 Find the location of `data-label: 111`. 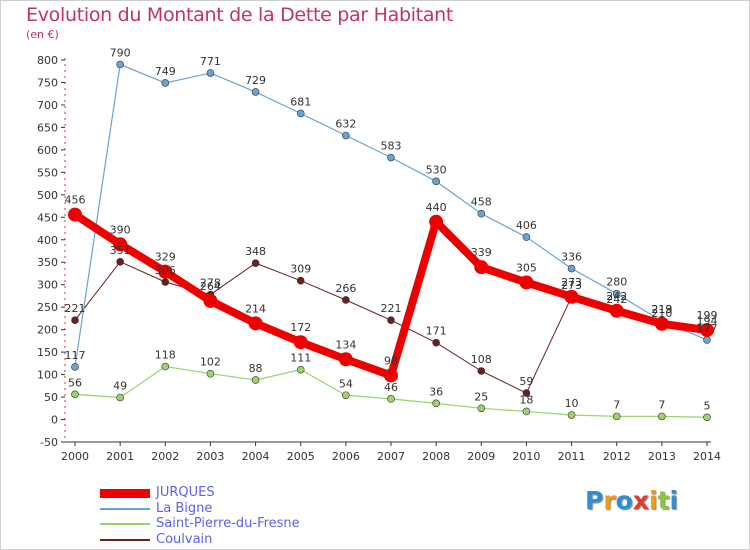

data-label: 111 is located at coordinates (300, 358).